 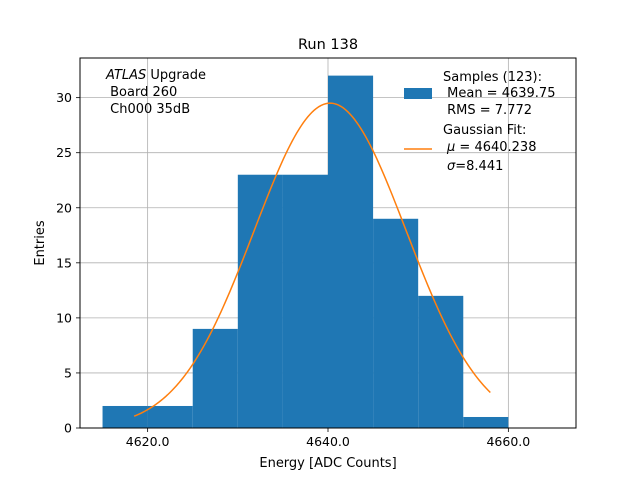 I want to click on sigma-symbol: σ, so click(x=451, y=166).